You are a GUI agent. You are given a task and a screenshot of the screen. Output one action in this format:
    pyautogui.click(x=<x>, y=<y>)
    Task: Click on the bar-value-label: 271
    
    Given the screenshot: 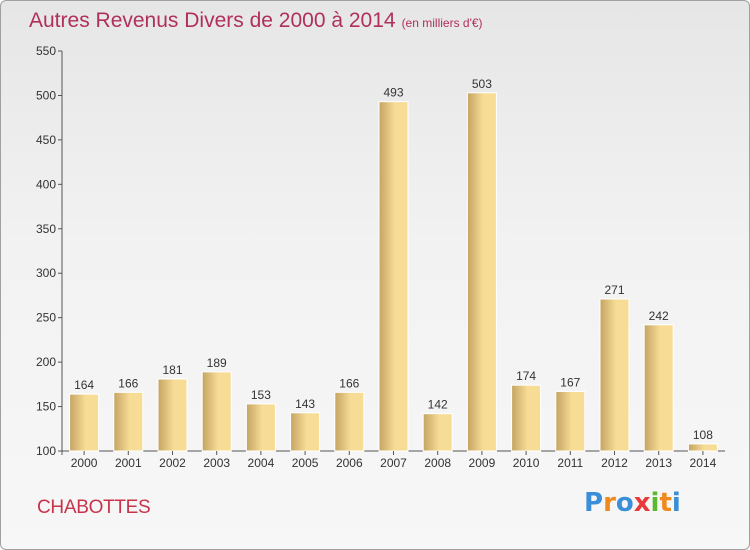 What is the action you would take?
    pyautogui.click(x=614, y=290)
    